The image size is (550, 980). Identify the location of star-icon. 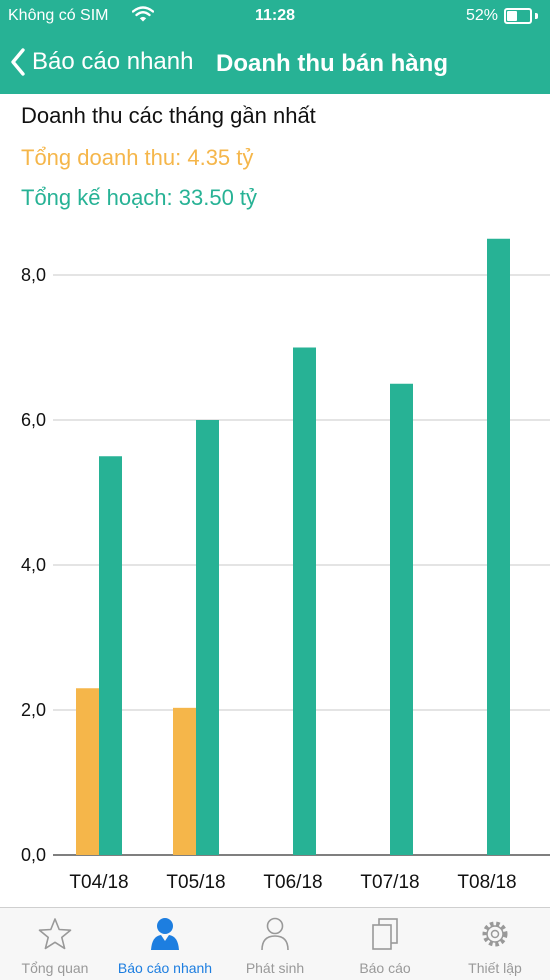
(55, 934).